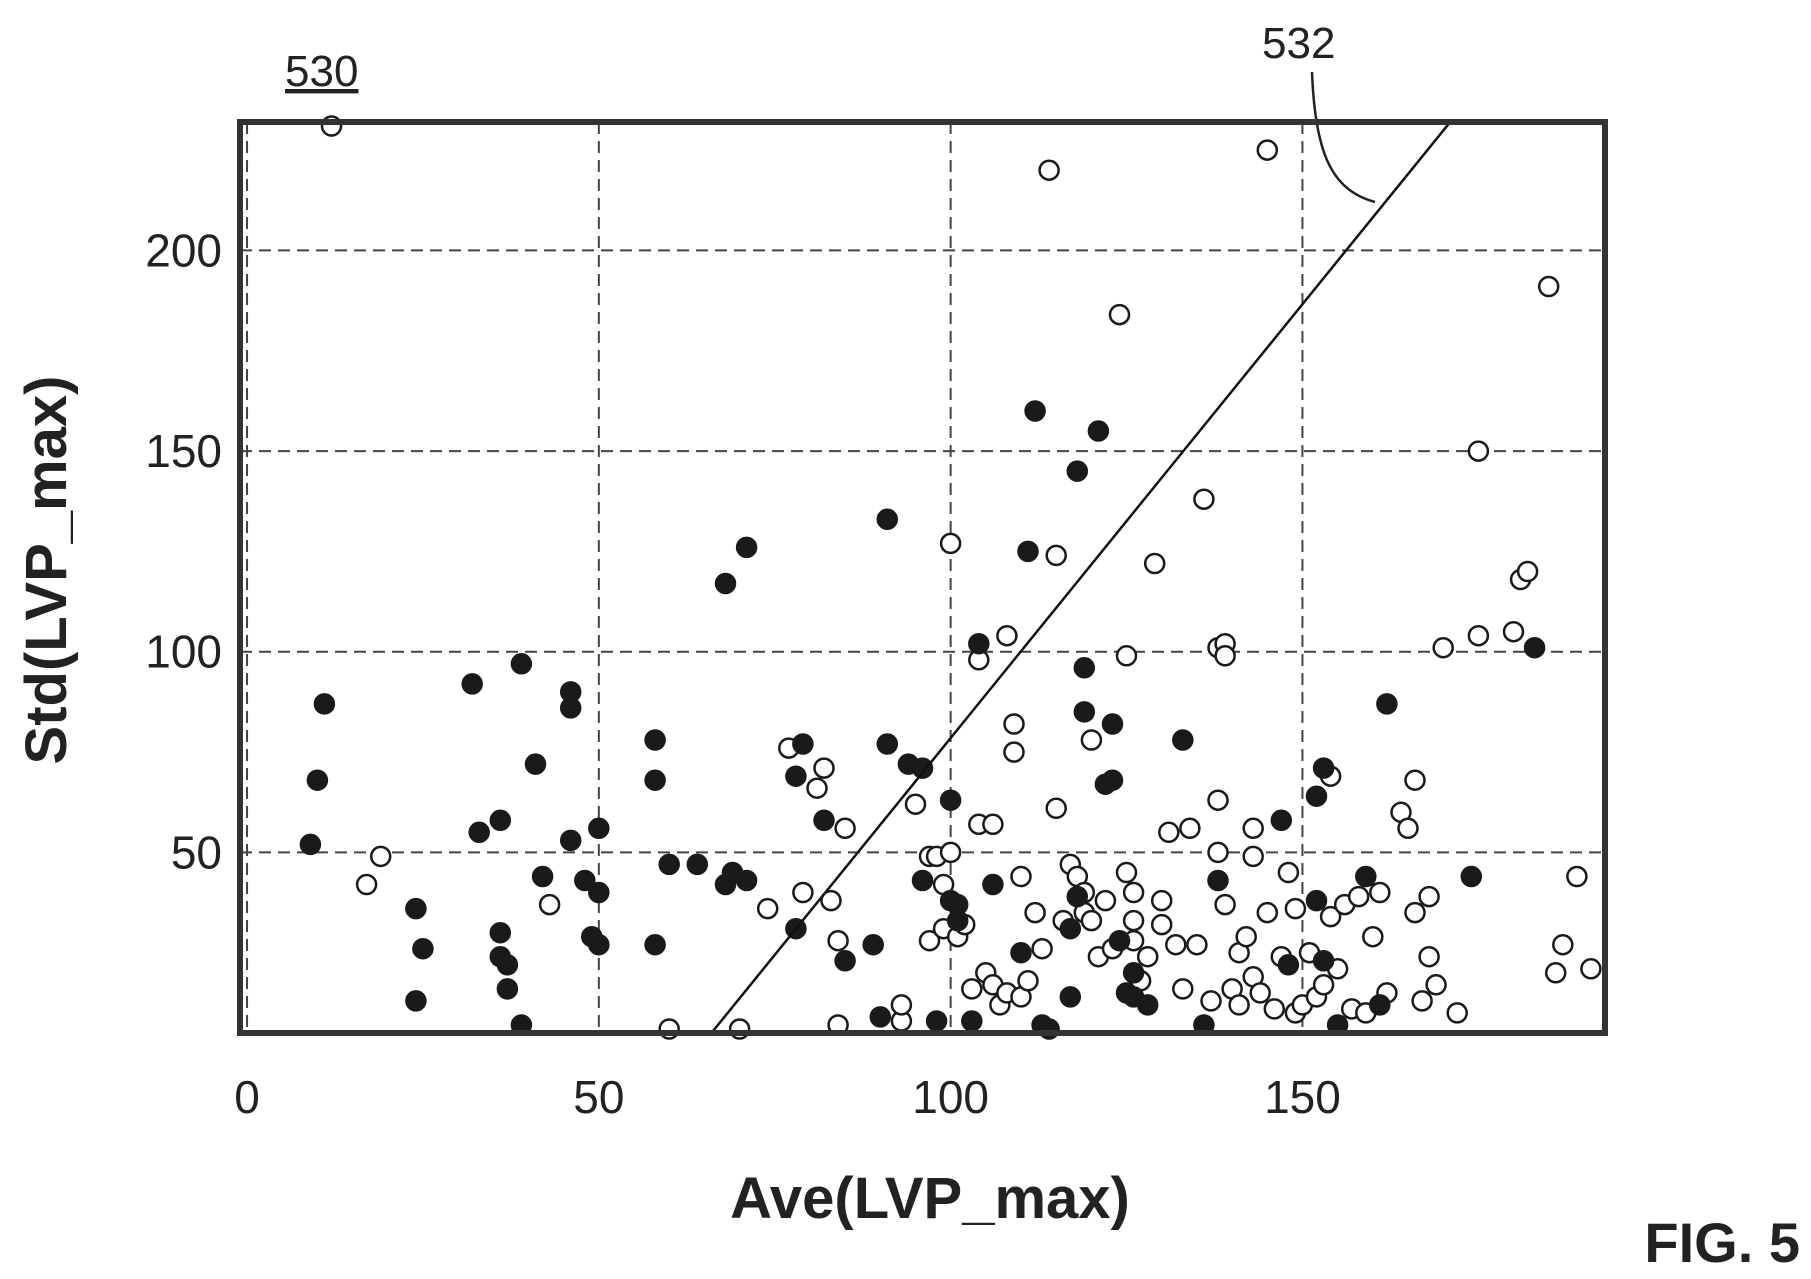 This screenshot has width=1811, height=1279. Describe the element at coordinates (46, 570) in the screenshot. I see `y-axis-label: Std(LVP_max)` at that location.